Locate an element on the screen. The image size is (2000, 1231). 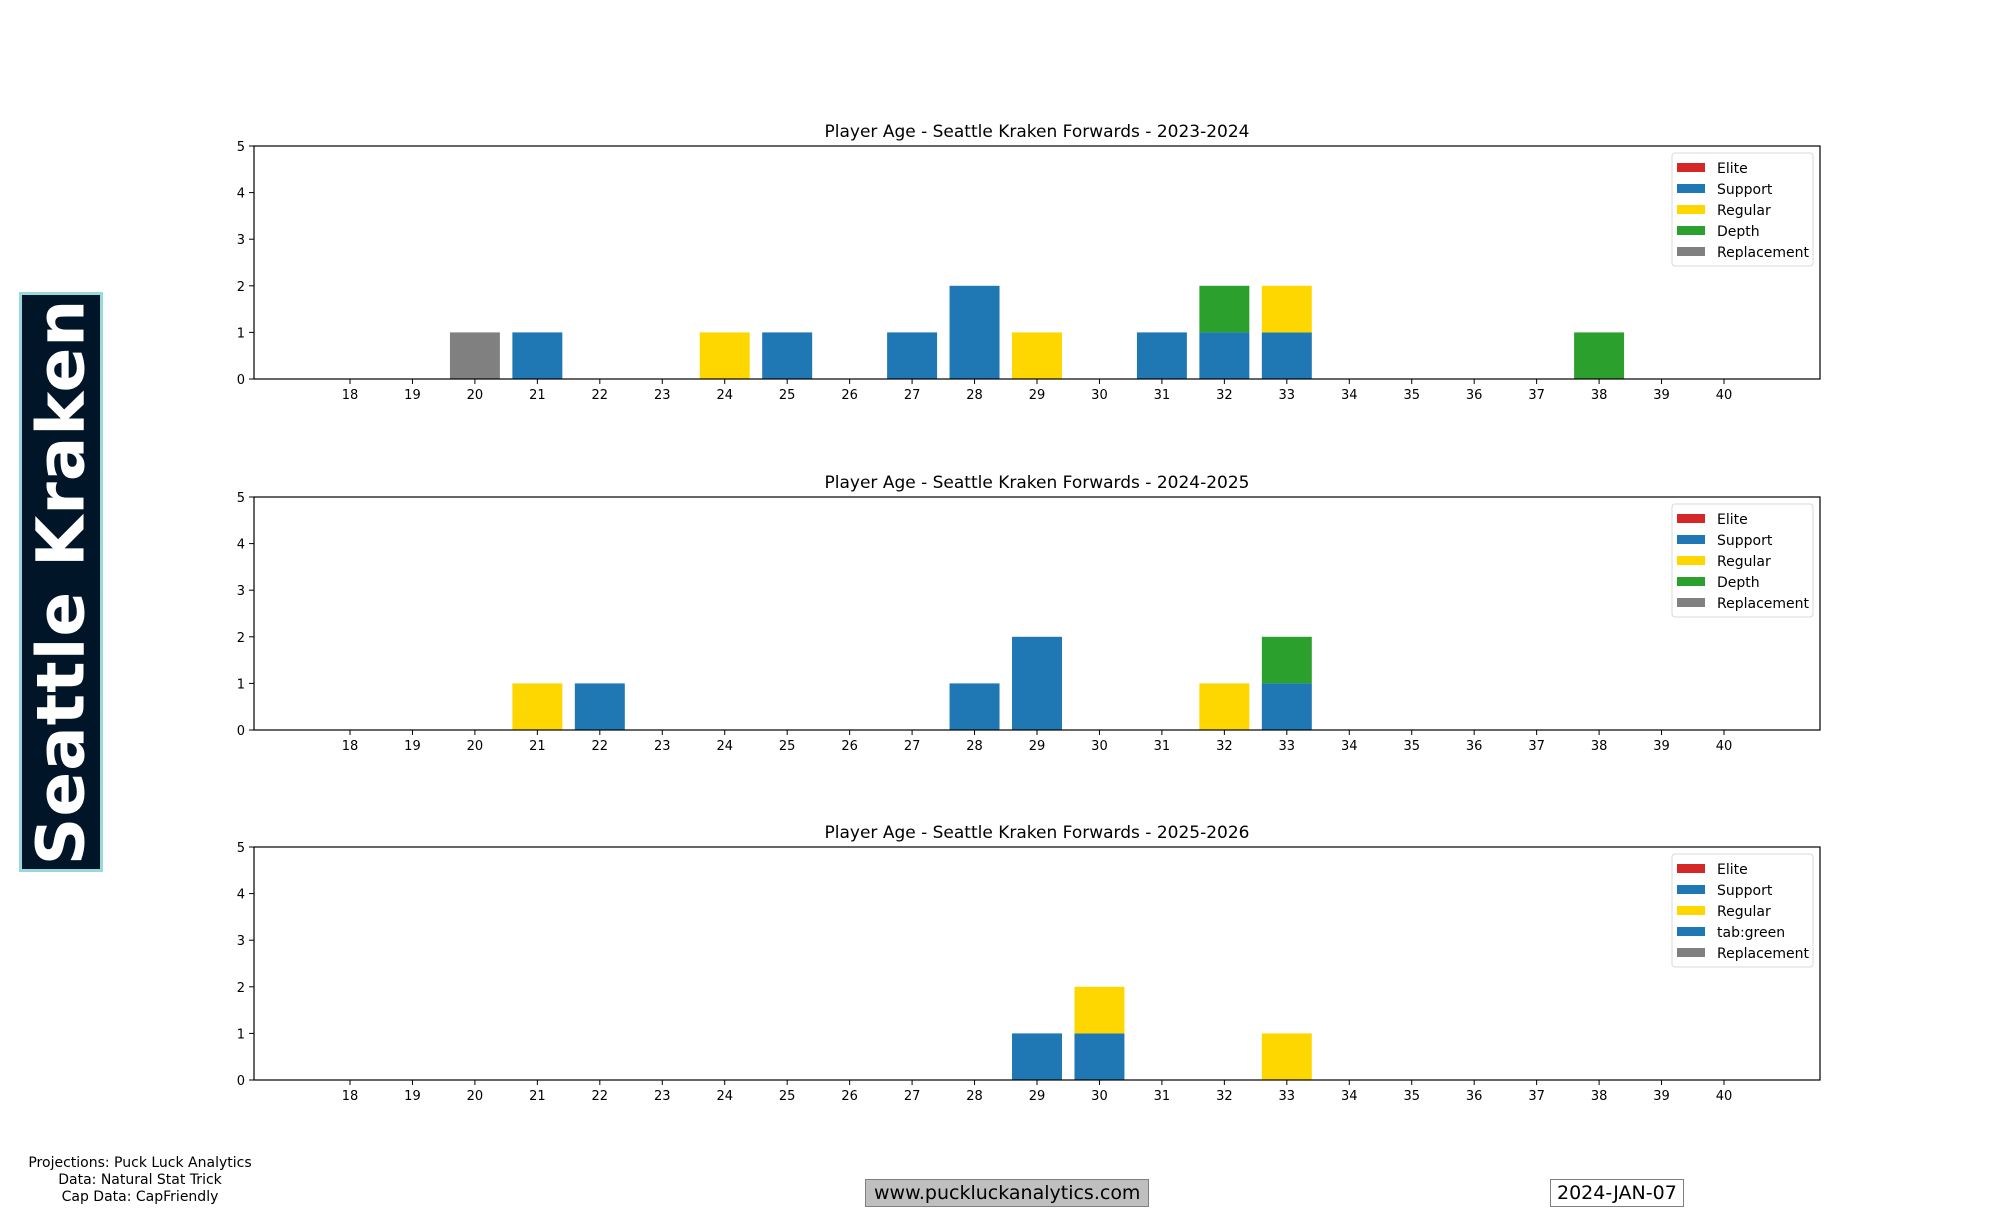
date-label: 2024-JAN-07 is located at coordinates (1617, 1193).